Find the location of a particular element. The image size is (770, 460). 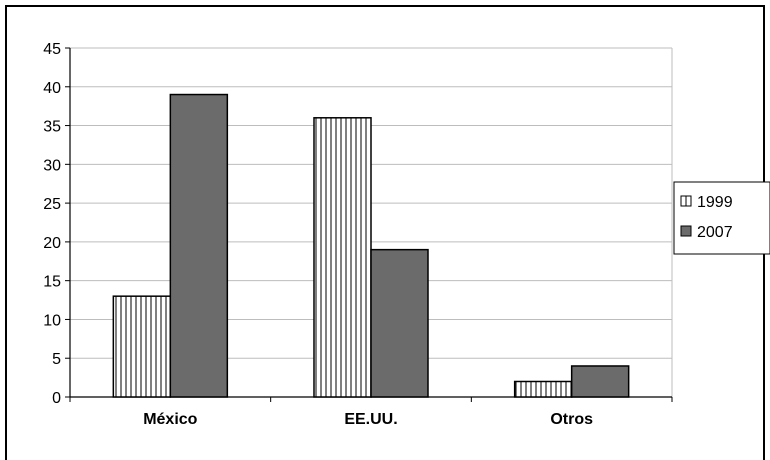

y-tick-label: 30 is located at coordinates (52, 165).